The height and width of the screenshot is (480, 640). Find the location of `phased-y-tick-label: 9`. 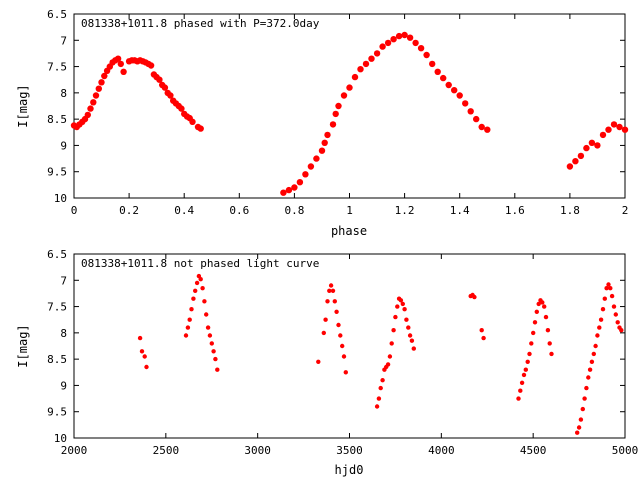

phased-y-tick-label: 9 is located at coordinates (63, 145).